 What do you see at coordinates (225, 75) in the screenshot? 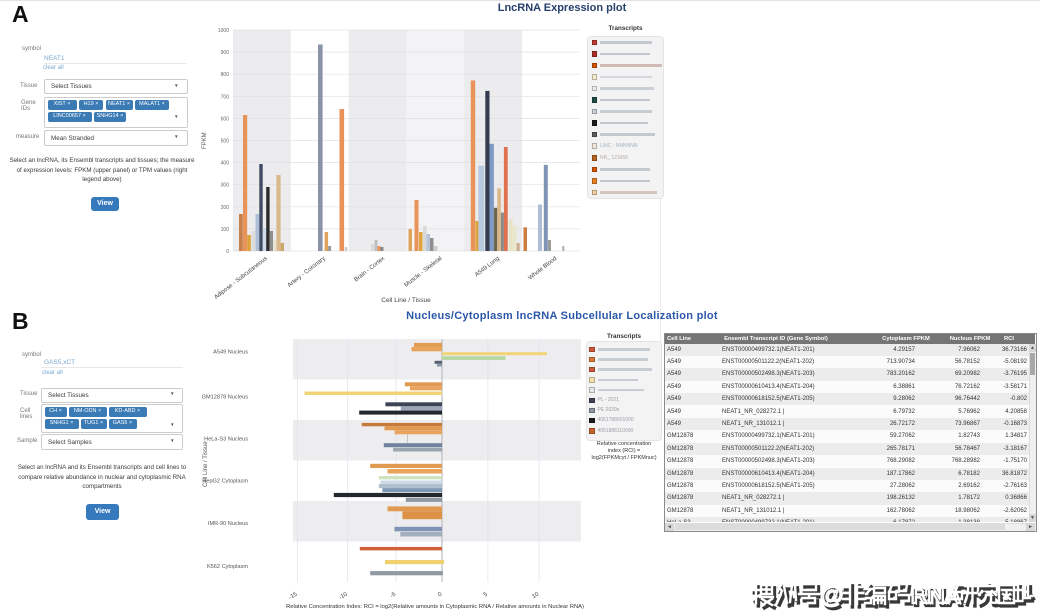
I see `svg-text: 800` at bounding box center [225, 75].